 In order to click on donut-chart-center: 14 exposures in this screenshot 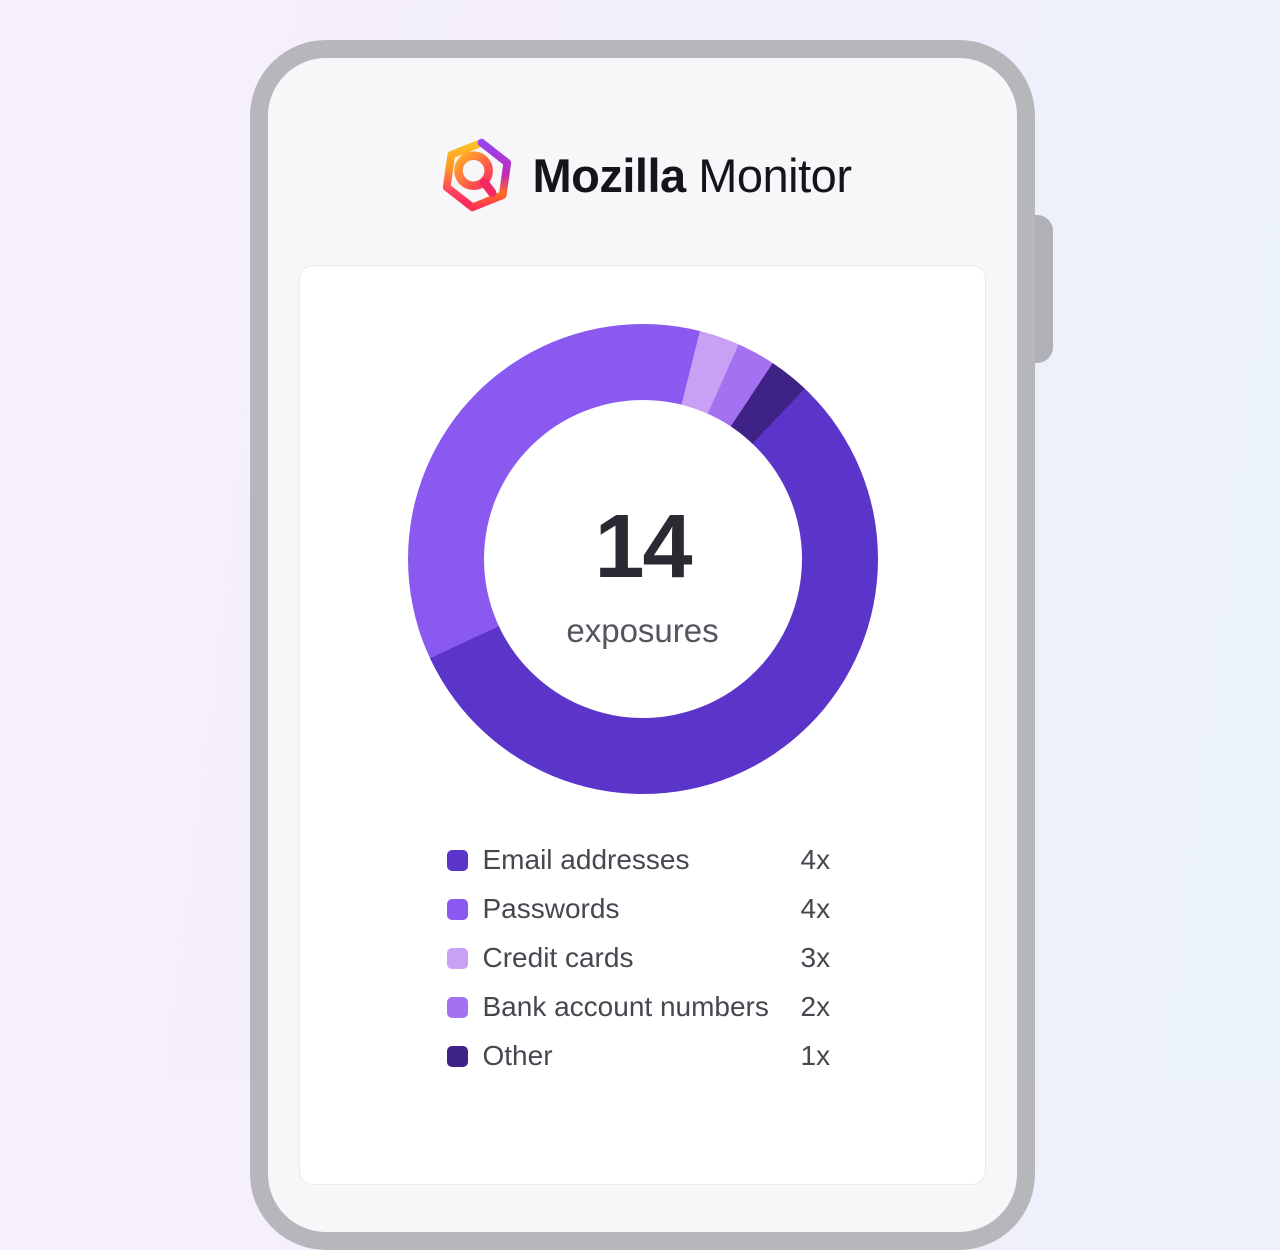, I will do `click(642, 559)`.